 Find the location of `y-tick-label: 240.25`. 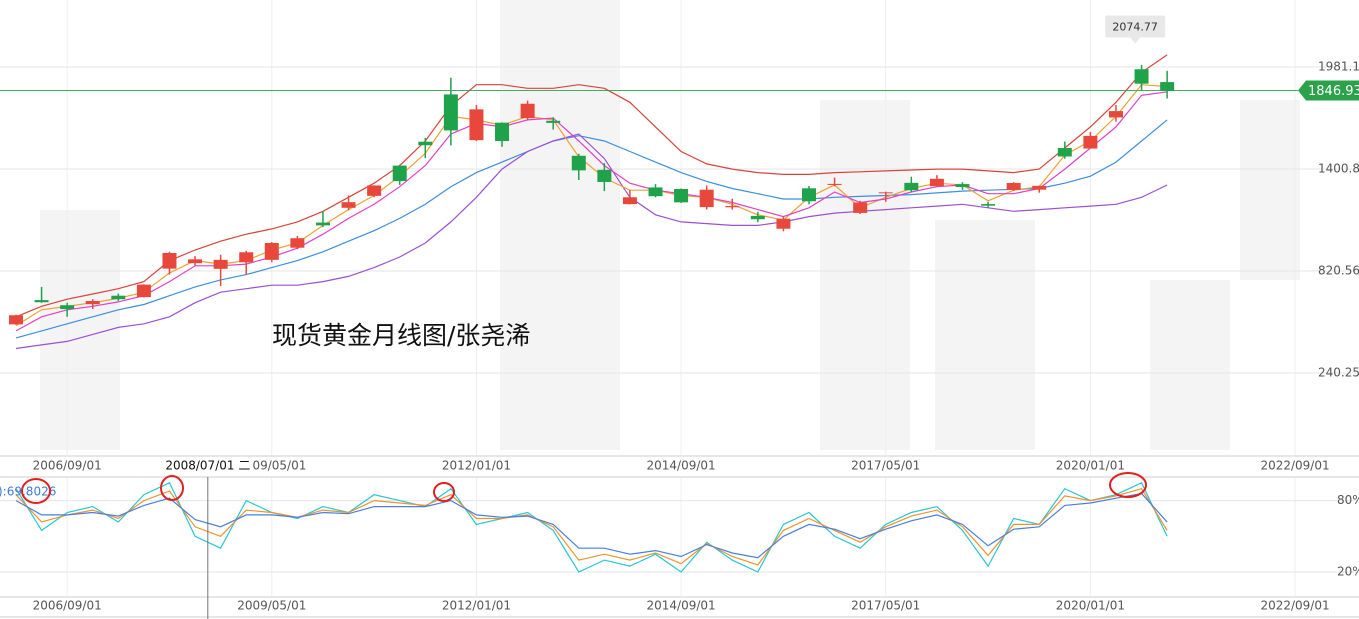

y-tick-label: 240.25 is located at coordinates (1338, 373).